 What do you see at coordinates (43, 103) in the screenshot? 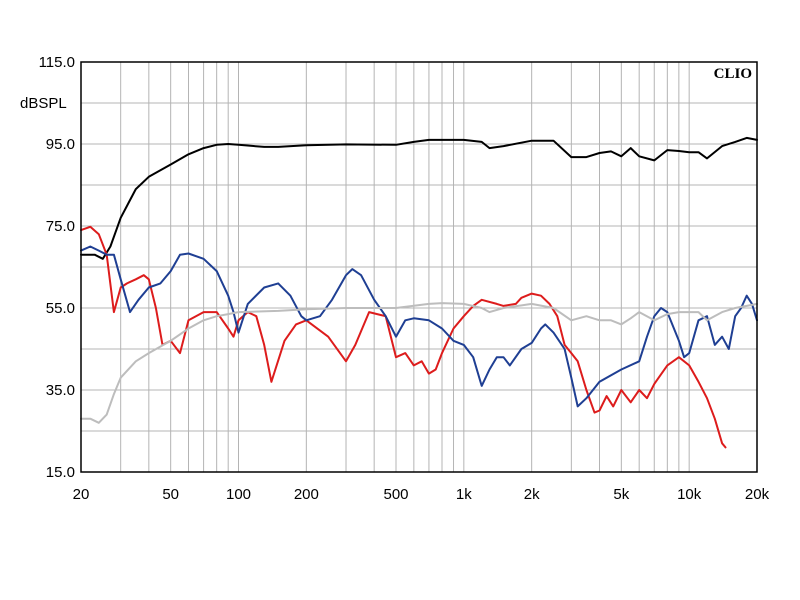
I see `y-axis-label: dBSPL` at bounding box center [43, 103].